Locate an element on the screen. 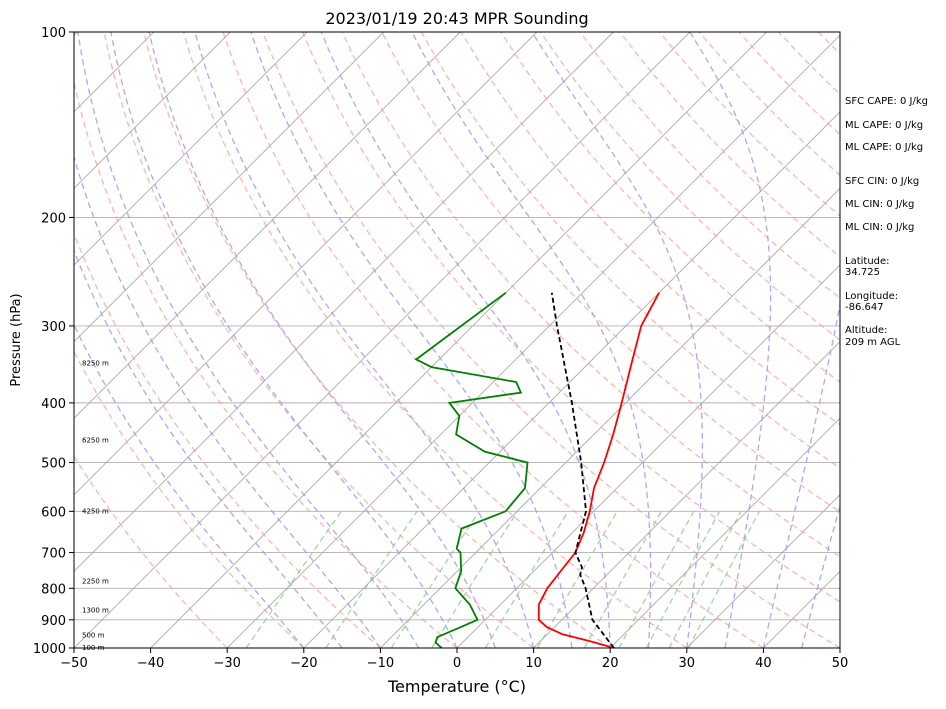 The image size is (946, 709). x-tick-label: 30 is located at coordinates (687, 663).